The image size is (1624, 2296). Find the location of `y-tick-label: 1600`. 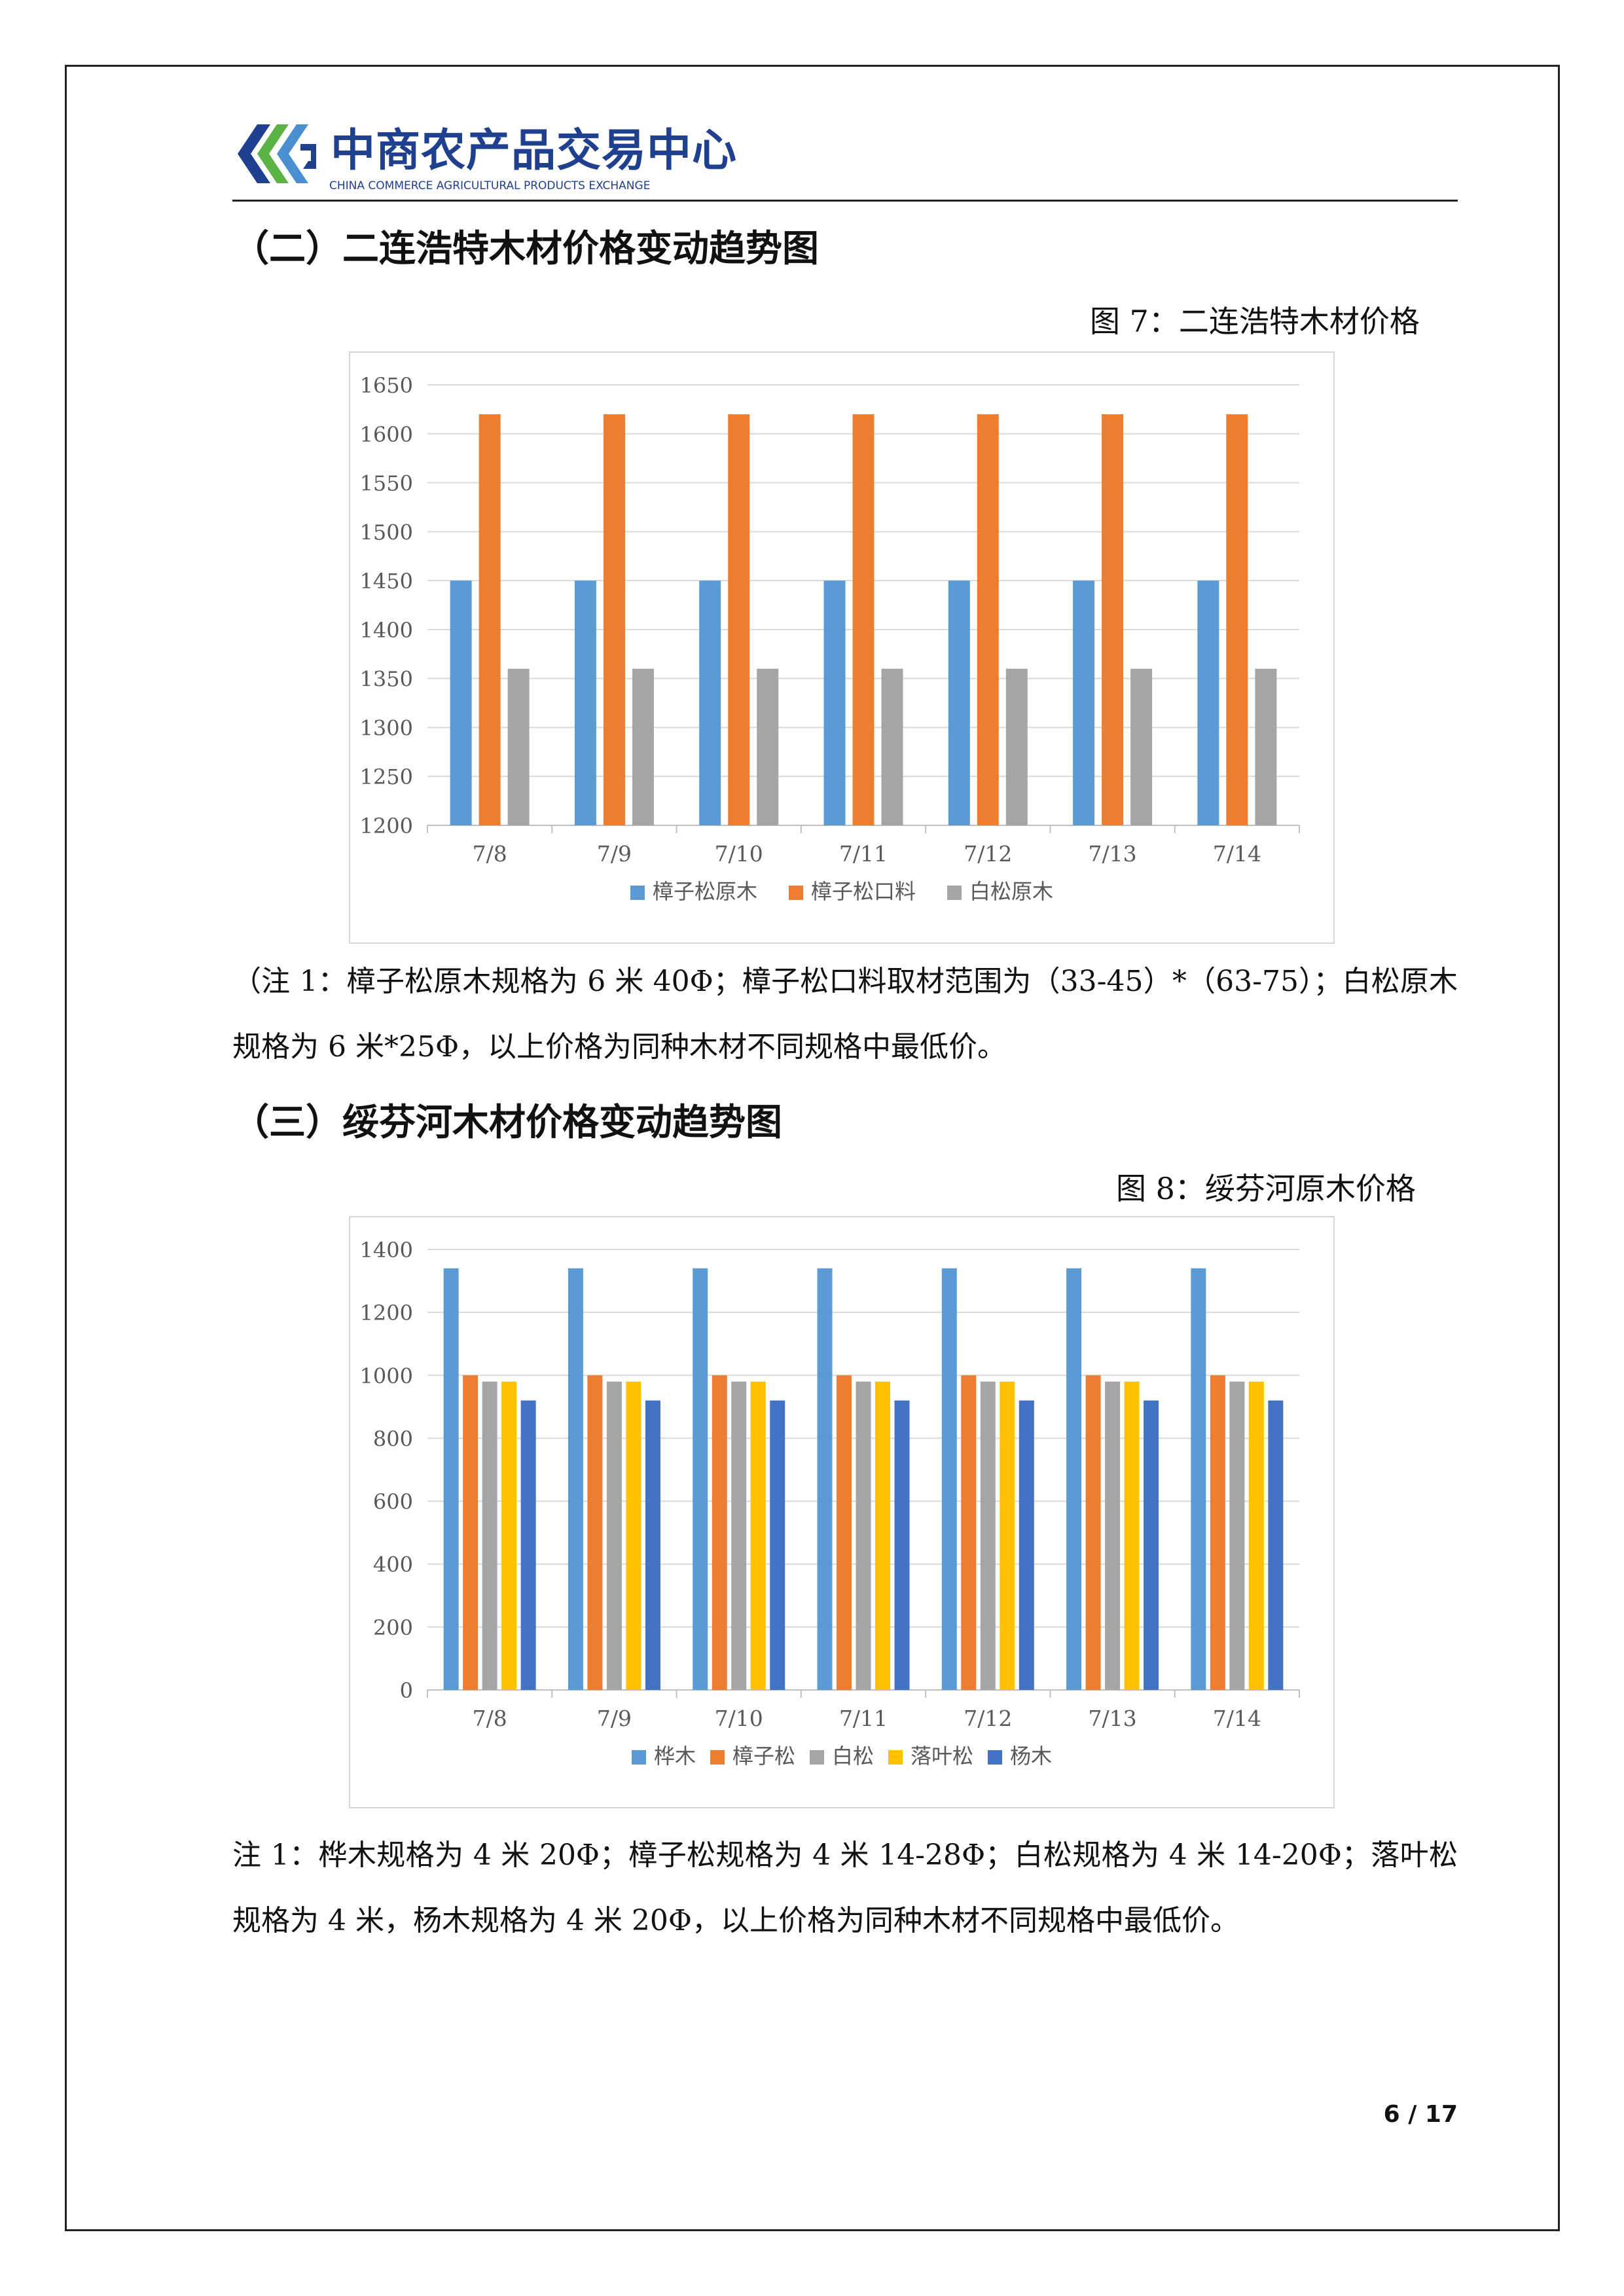

y-tick-label: 1600 is located at coordinates (386, 434).